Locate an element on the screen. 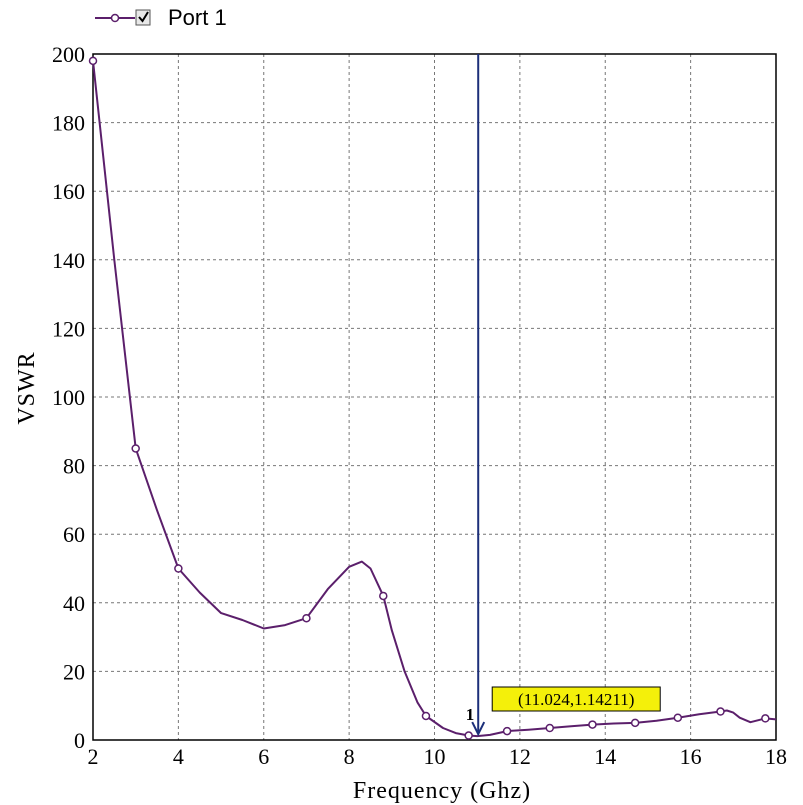 Image resolution: width=803 pixels, height=805 pixels. x-tick-label: 4 is located at coordinates (178, 756).